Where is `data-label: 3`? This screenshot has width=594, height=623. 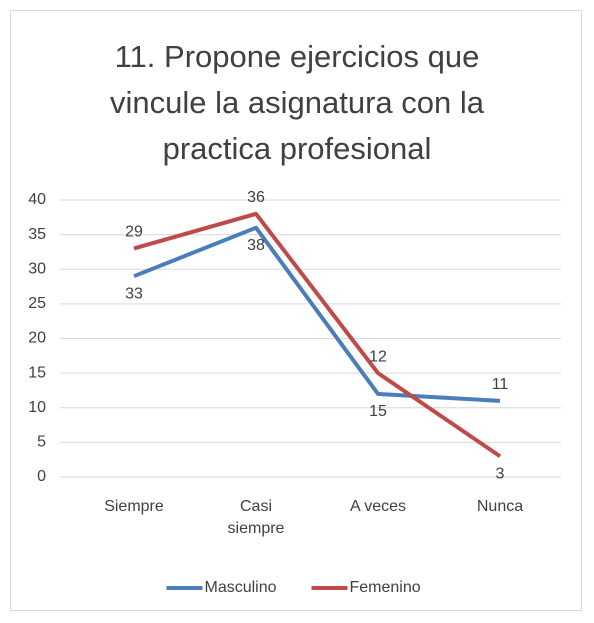 data-label: 3 is located at coordinates (500, 473).